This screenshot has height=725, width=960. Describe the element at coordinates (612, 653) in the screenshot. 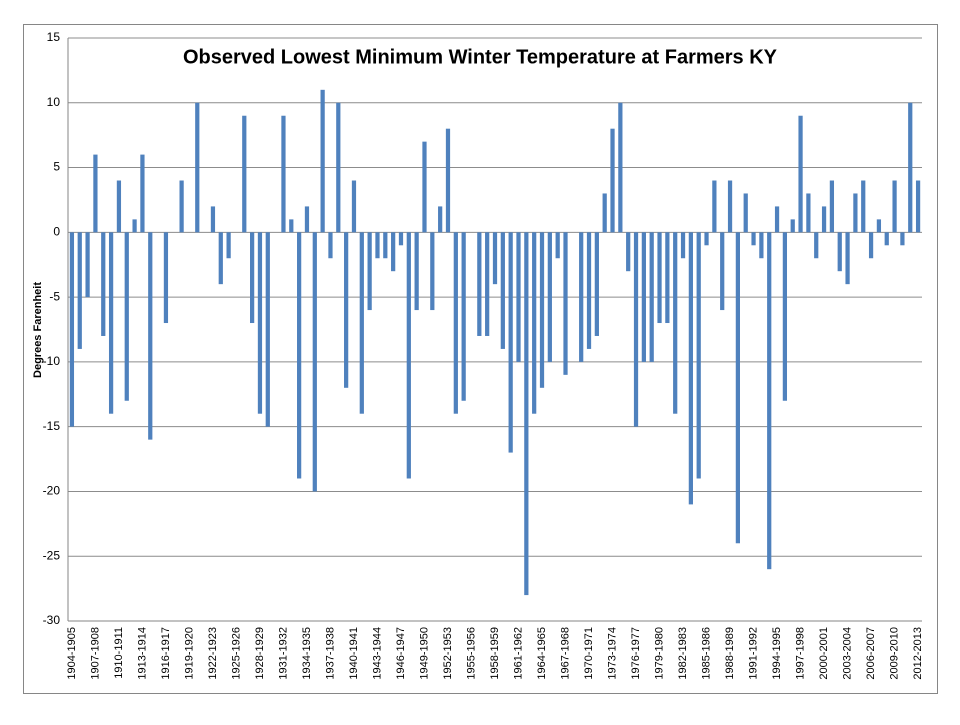

I see `x-tick-label: 1973-1974` at that location.